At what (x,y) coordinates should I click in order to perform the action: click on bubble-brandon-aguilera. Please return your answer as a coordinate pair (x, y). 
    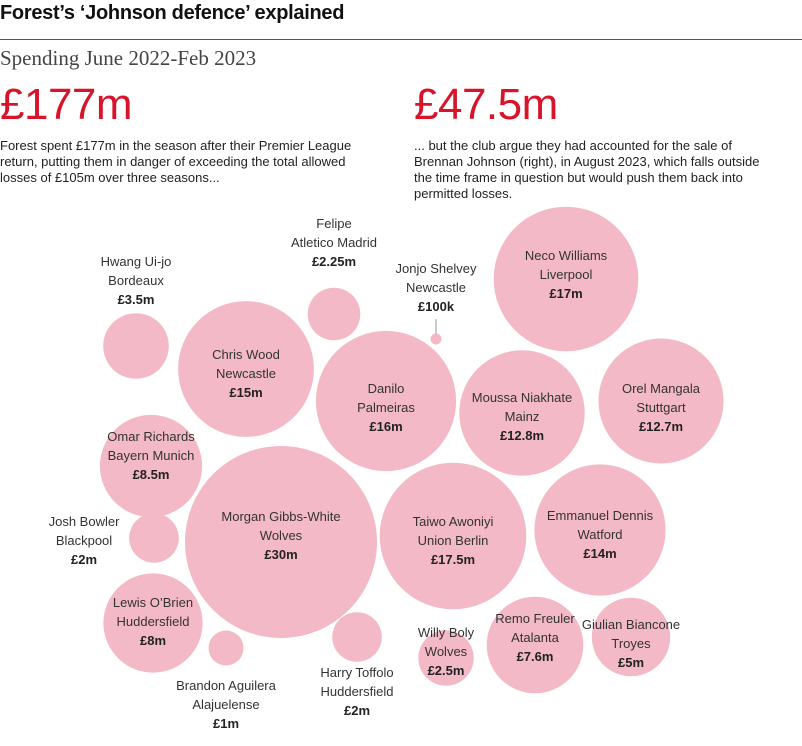
    Looking at the image, I should click on (226, 648).